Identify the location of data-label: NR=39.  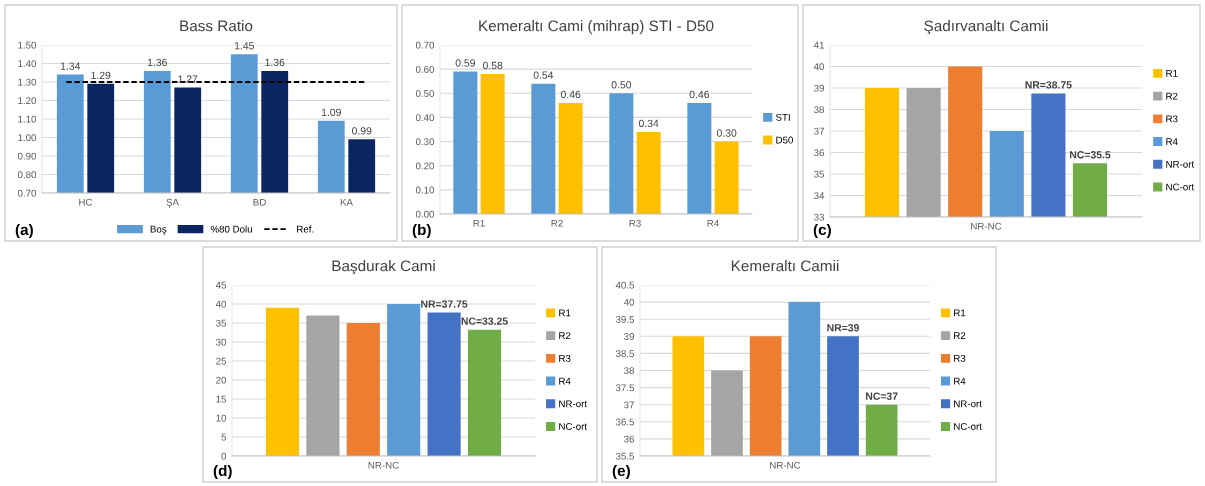
(843, 328).